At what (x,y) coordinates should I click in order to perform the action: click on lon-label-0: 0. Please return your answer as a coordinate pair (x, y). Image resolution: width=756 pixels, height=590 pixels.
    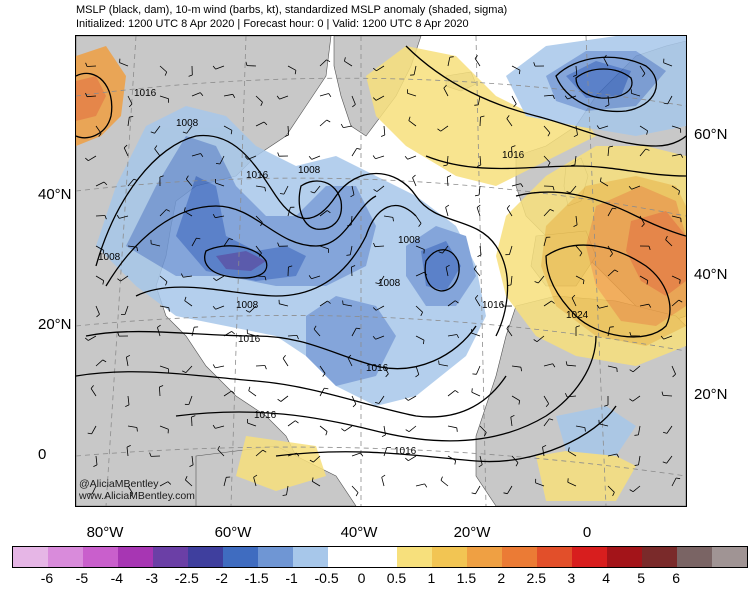
    Looking at the image, I should click on (587, 532).